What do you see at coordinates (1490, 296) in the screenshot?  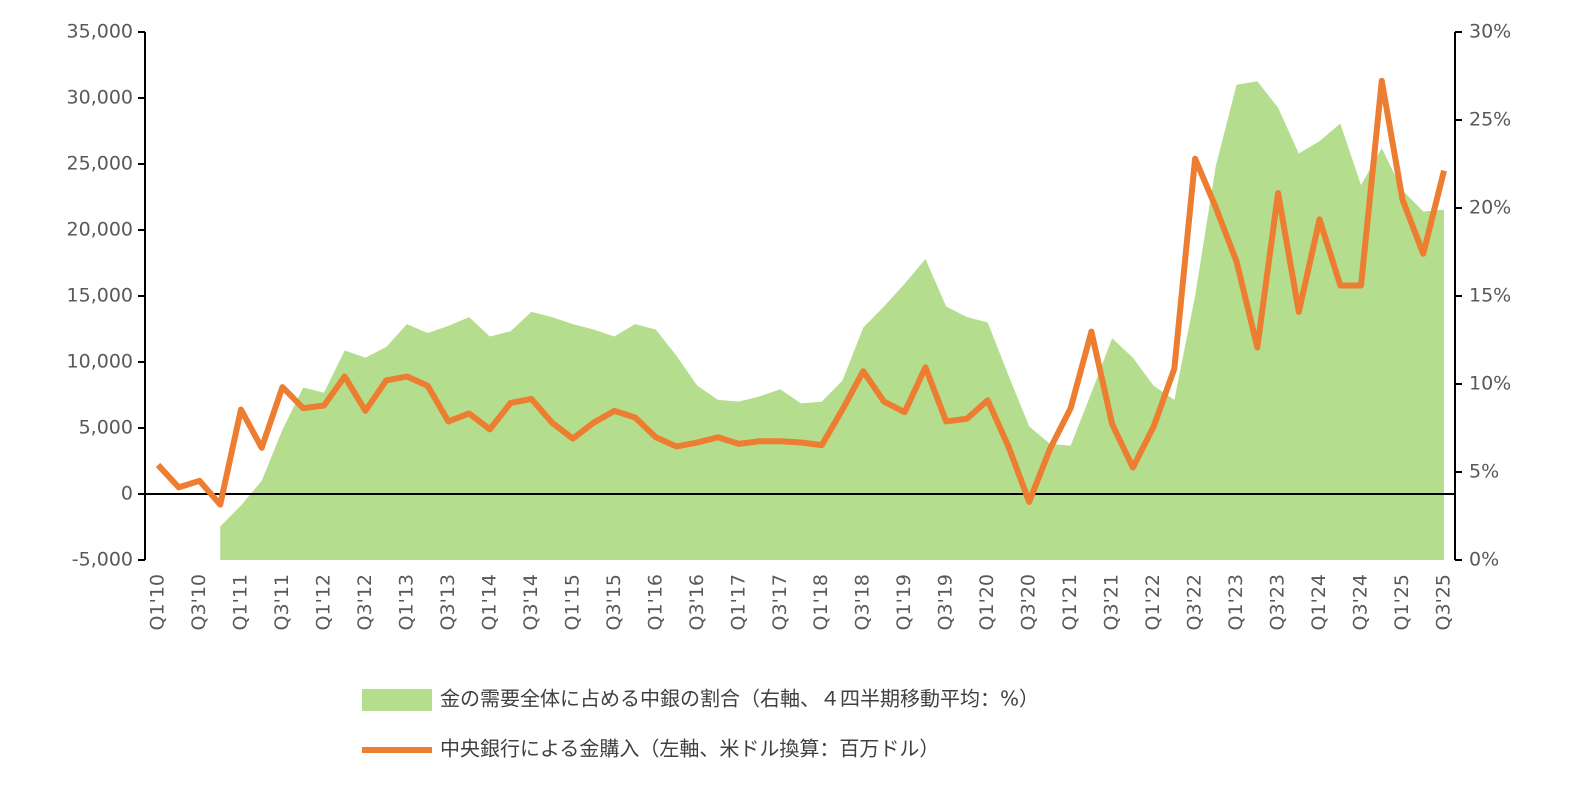 I see `y2-tick-label: 15%` at bounding box center [1490, 296].